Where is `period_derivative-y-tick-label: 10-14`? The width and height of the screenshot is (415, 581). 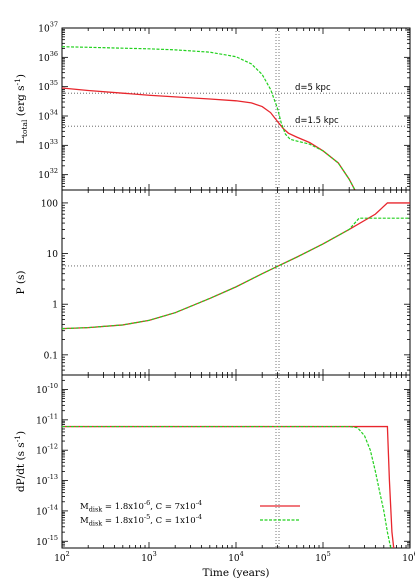 period_derivative-y-tick-label: 10-14 is located at coordinates (47, 510).